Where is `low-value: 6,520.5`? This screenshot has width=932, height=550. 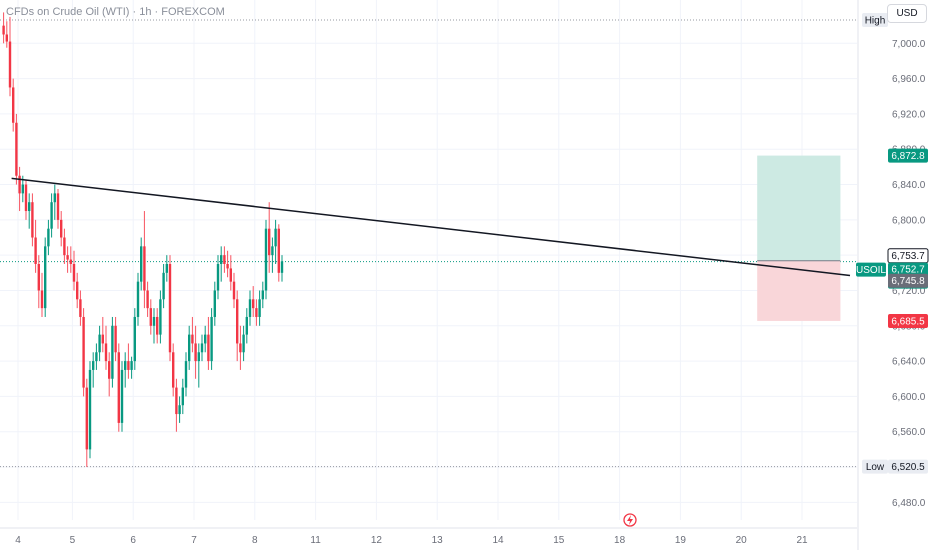 low-value: 6,520.5 is located at coordinates (908, 467).